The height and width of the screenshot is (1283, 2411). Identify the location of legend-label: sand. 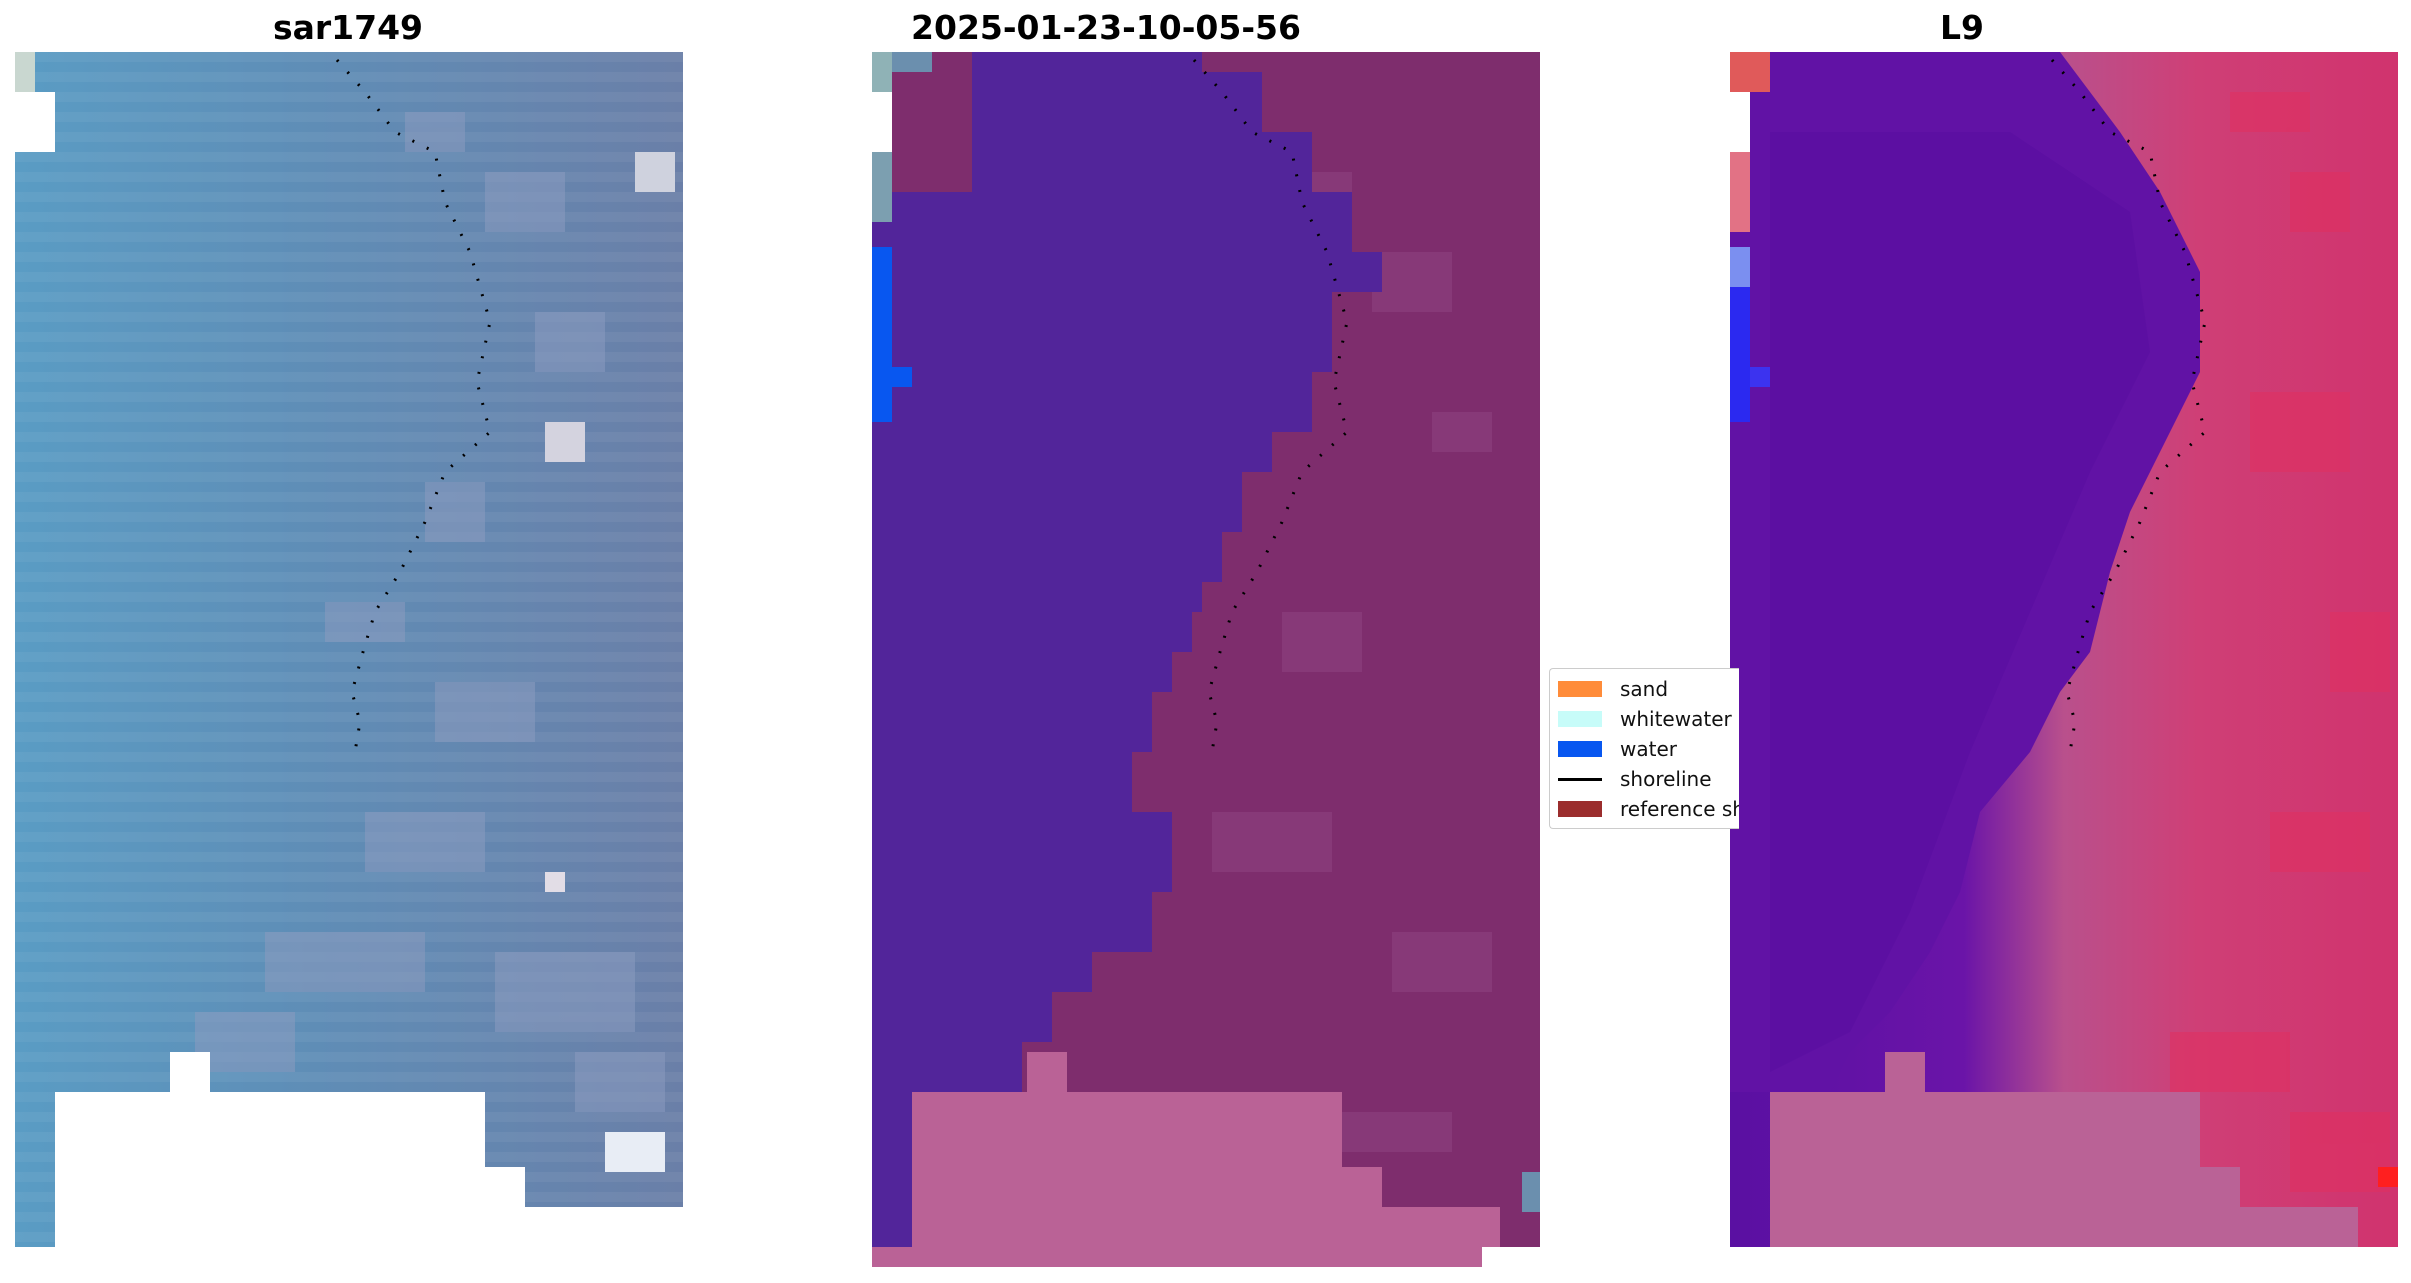
(1644, 689).